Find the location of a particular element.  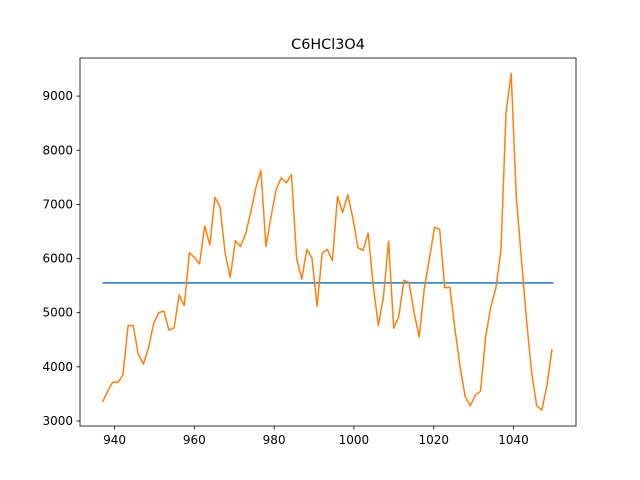

x-tick-label: 1040 is located at coordinates (513, 440).